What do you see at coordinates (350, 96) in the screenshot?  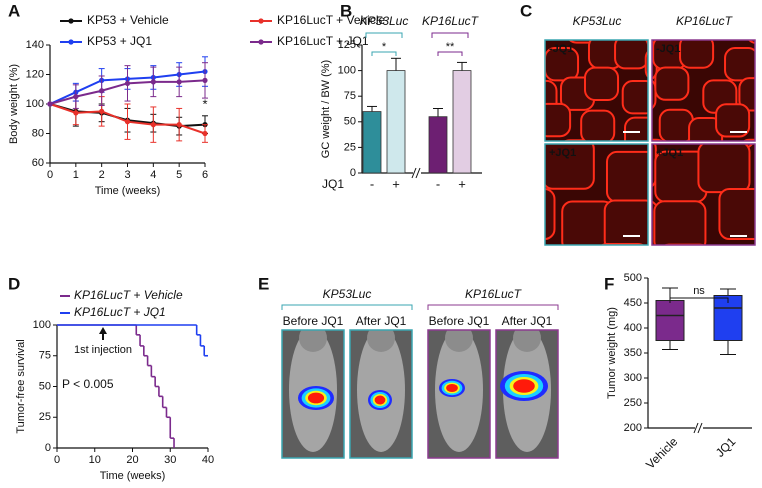 I see `y-tick-label: 75` at bounding box center [350, 96].